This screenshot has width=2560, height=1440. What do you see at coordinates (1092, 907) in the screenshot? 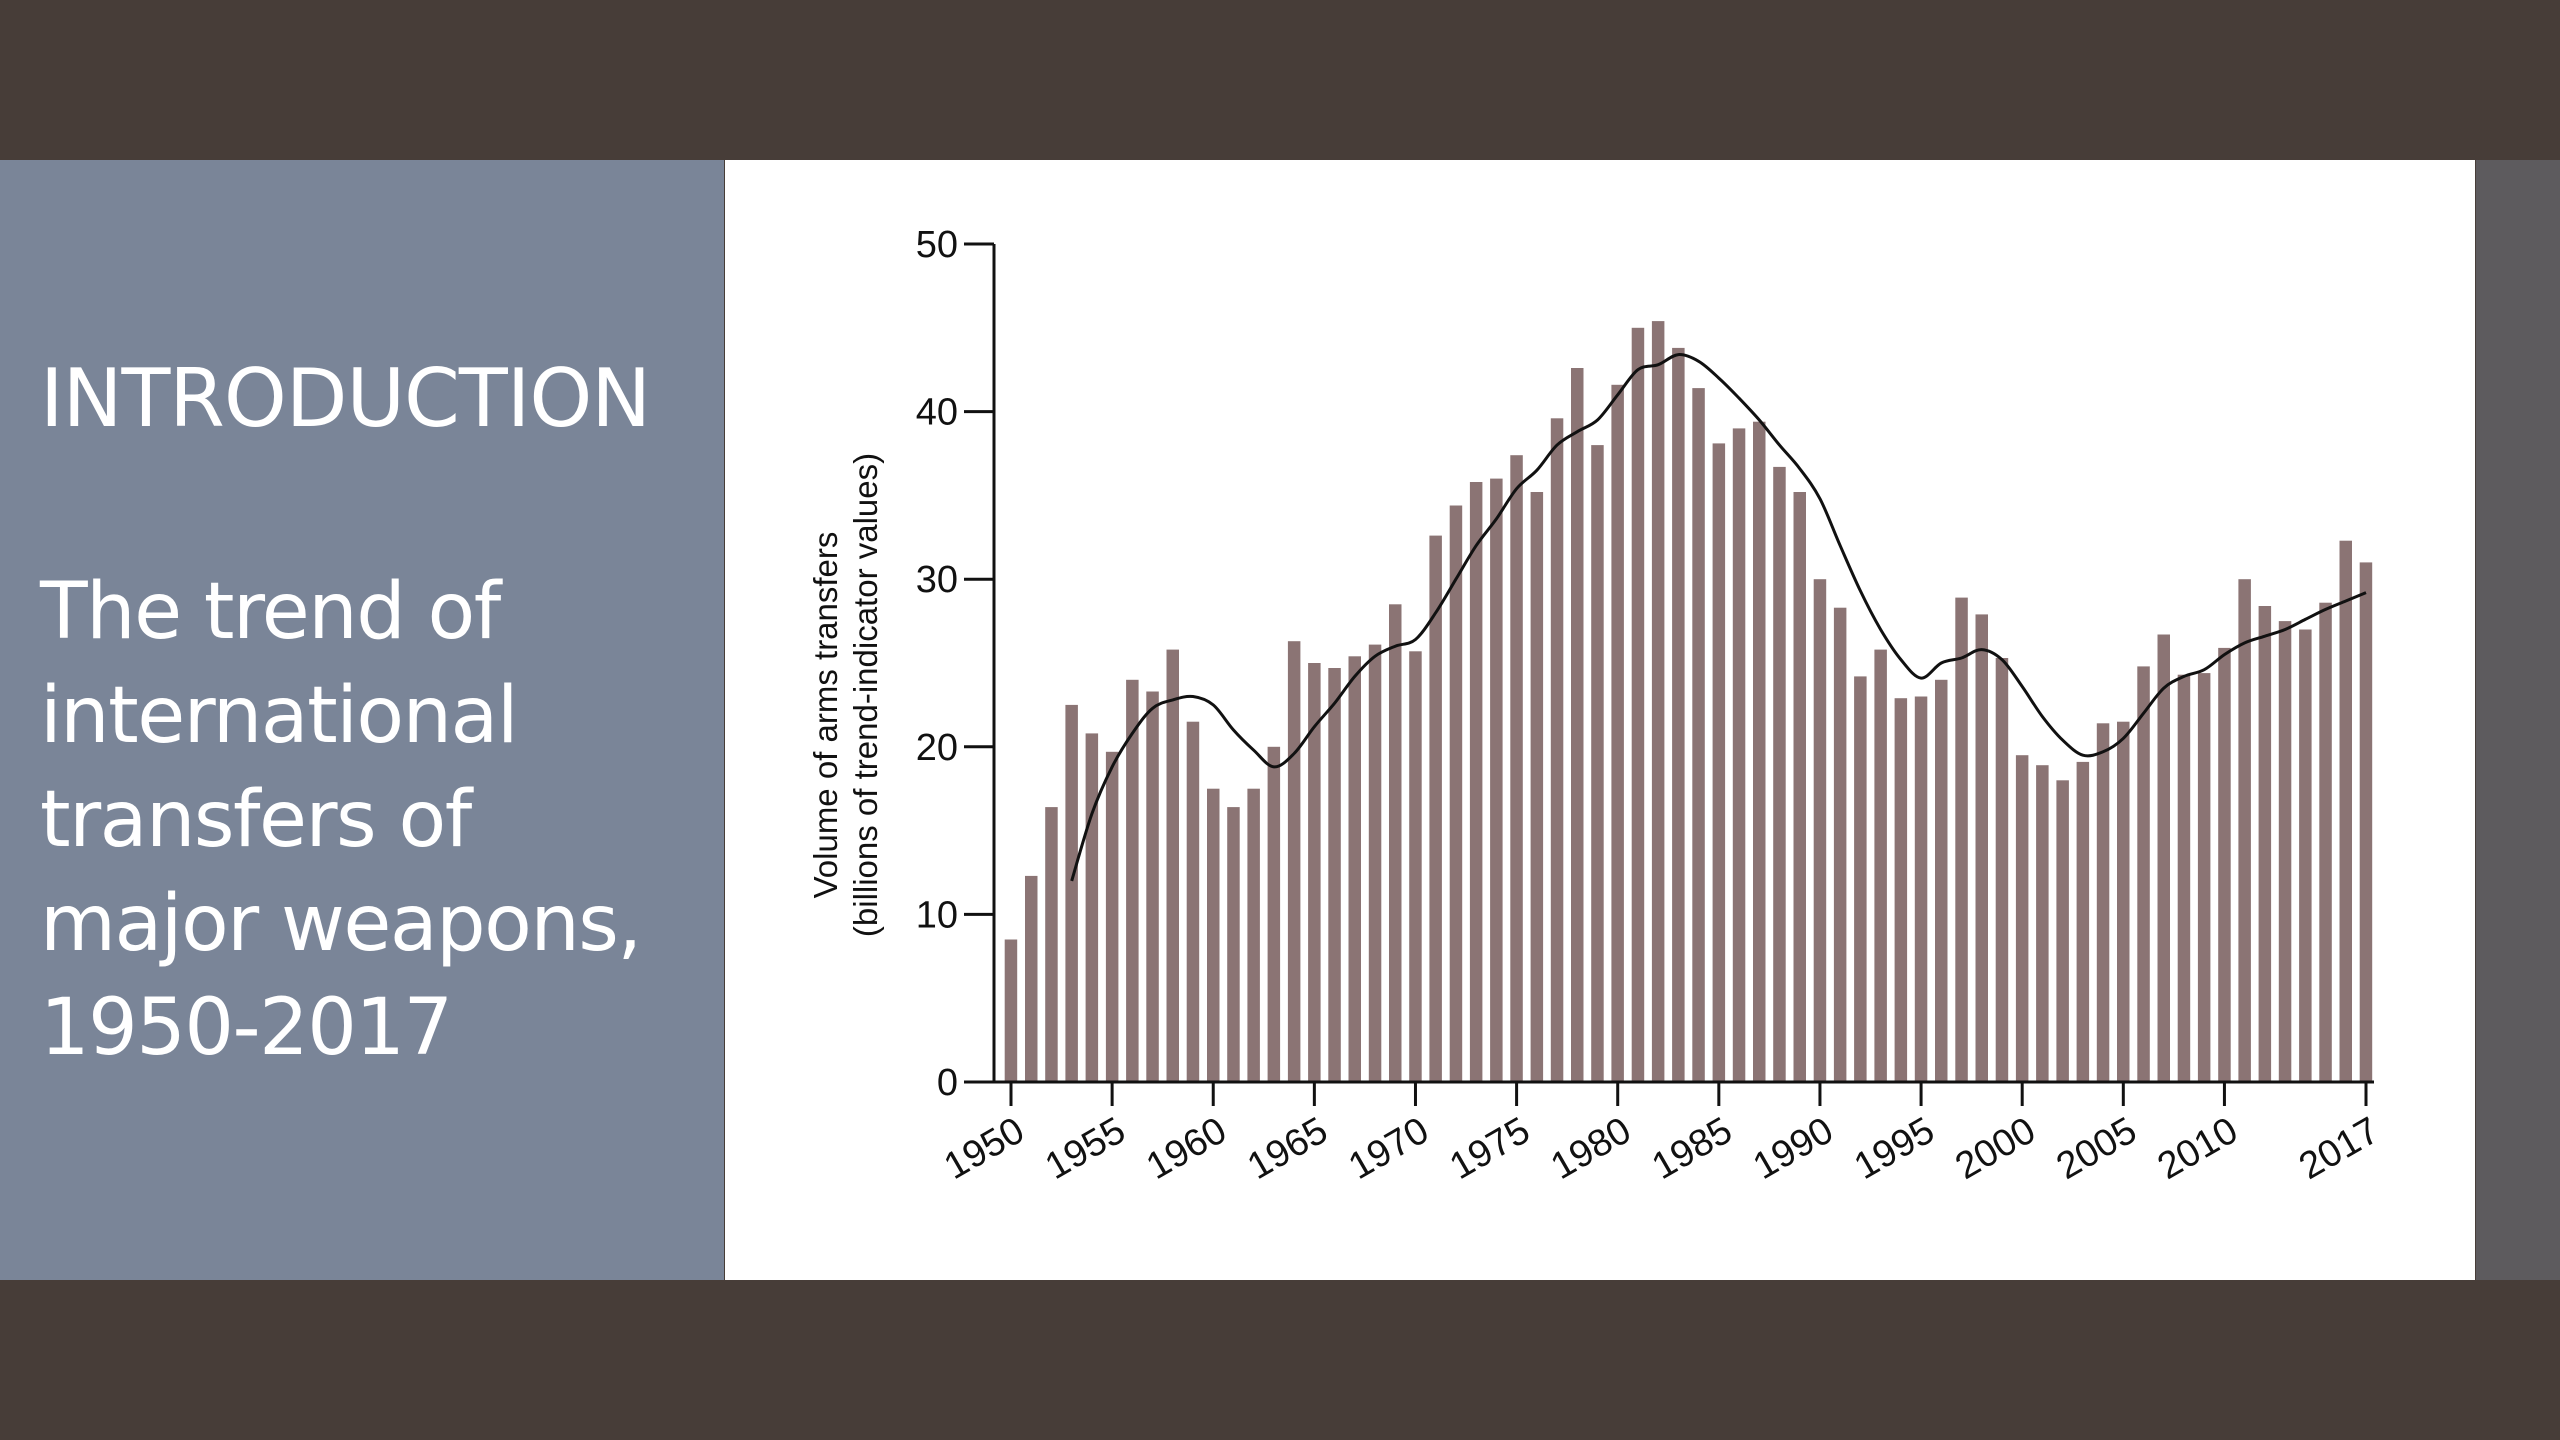
I see `bar-1954` at bounding box center [1092, 907].